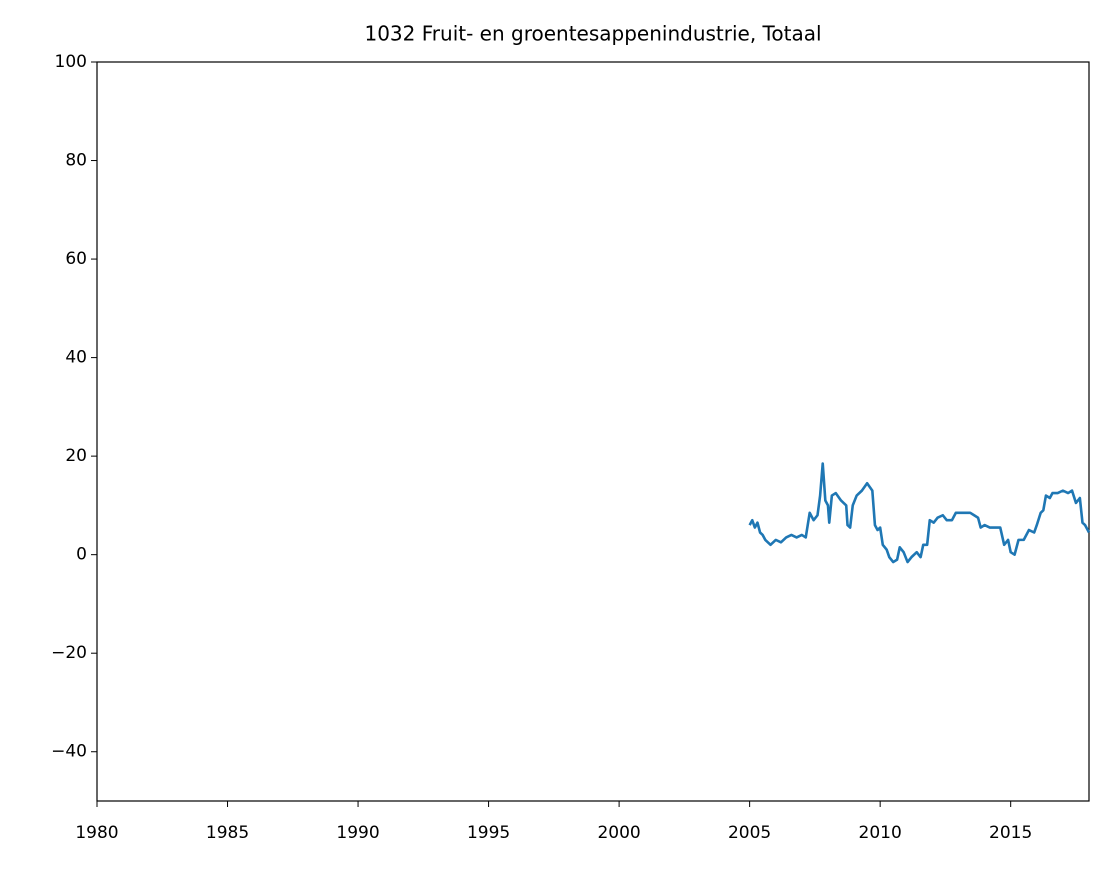  What do you see at coordinates (488, 833) in the screenshot?
I see `x-tick-label: 1995` at bounding box center [488, 833].